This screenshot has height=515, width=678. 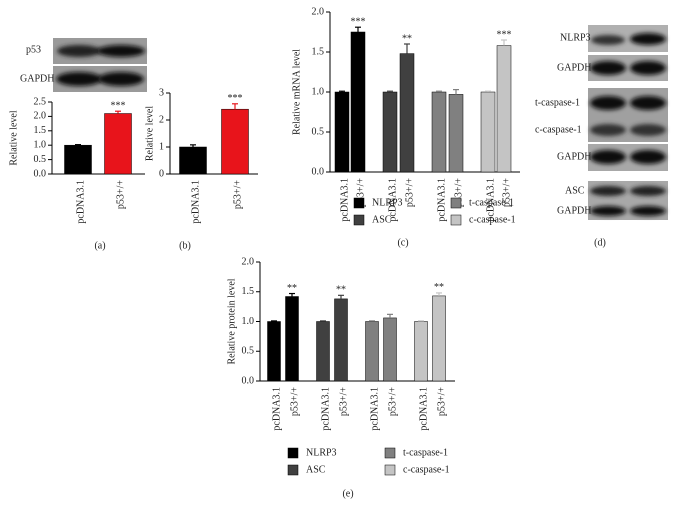 I want to click on panel-label: (a), so click(x=99, y=245).